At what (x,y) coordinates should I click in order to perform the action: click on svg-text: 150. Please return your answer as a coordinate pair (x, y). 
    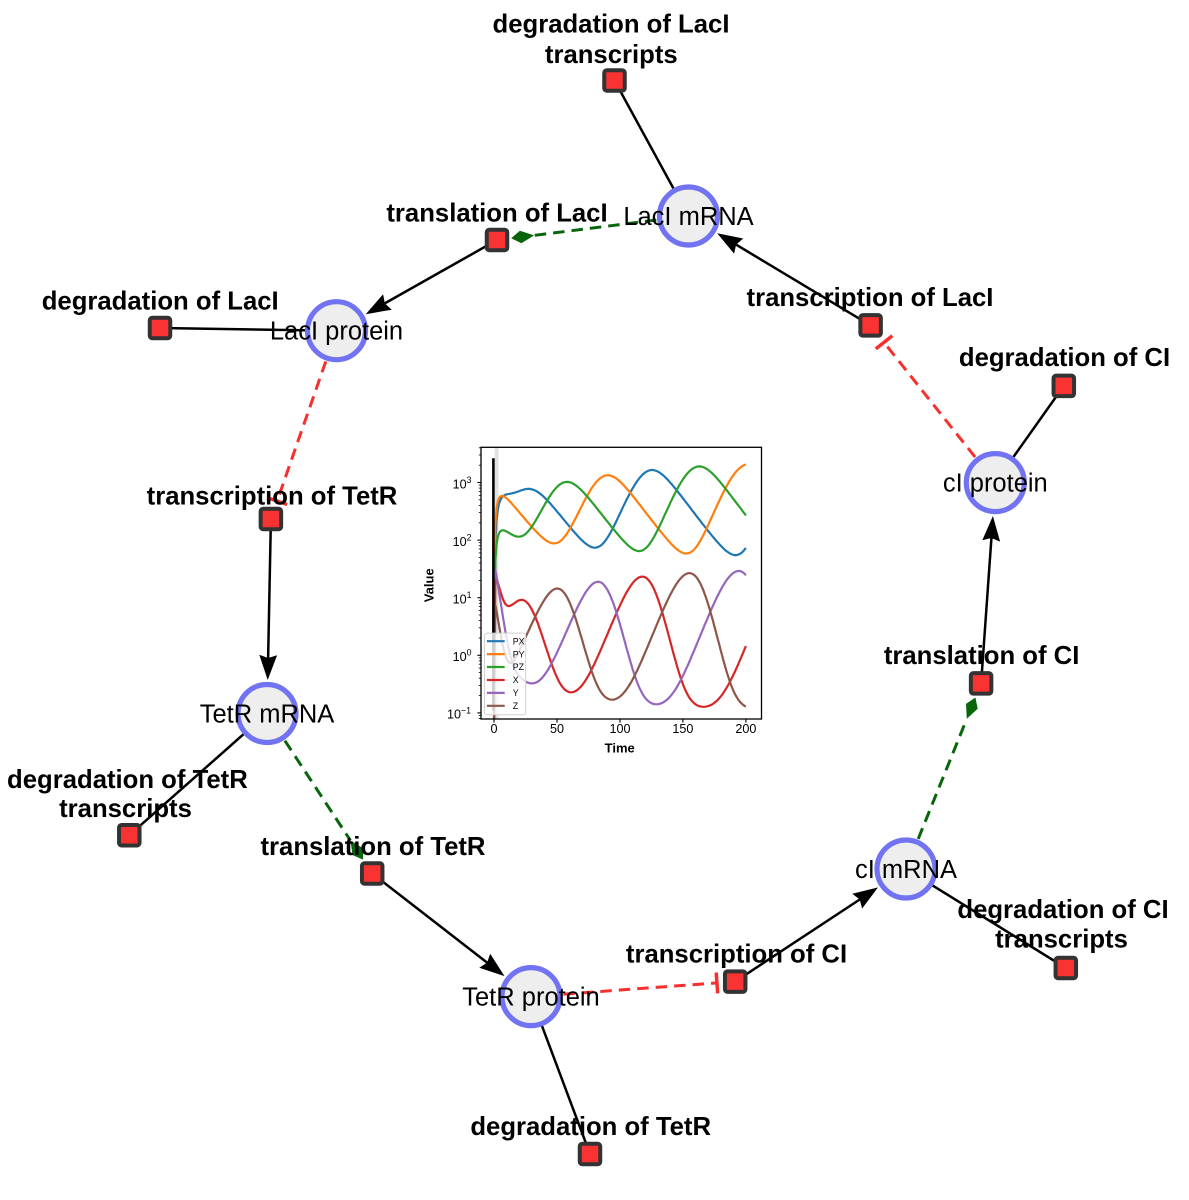
    Looking at the image, I should click on (682, 729).